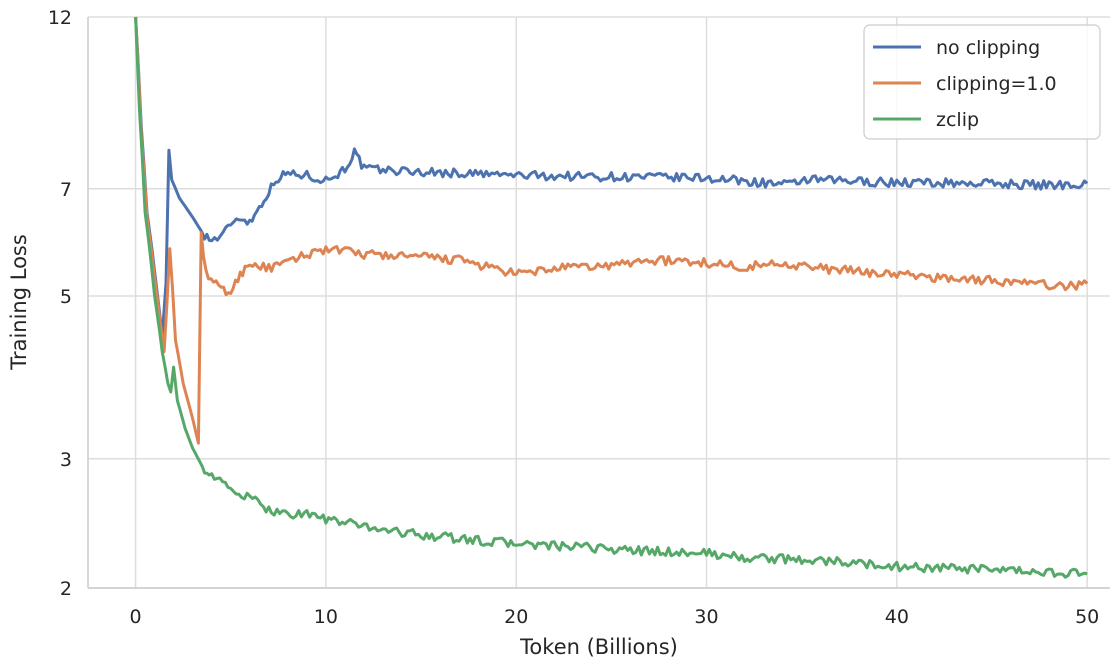 Image resolution: width=1113 pixels, height=663 pixels. Describe the element at coordinates (19, 302) in the screenshot. I see `y-axis-title: Training Loss` at that location.